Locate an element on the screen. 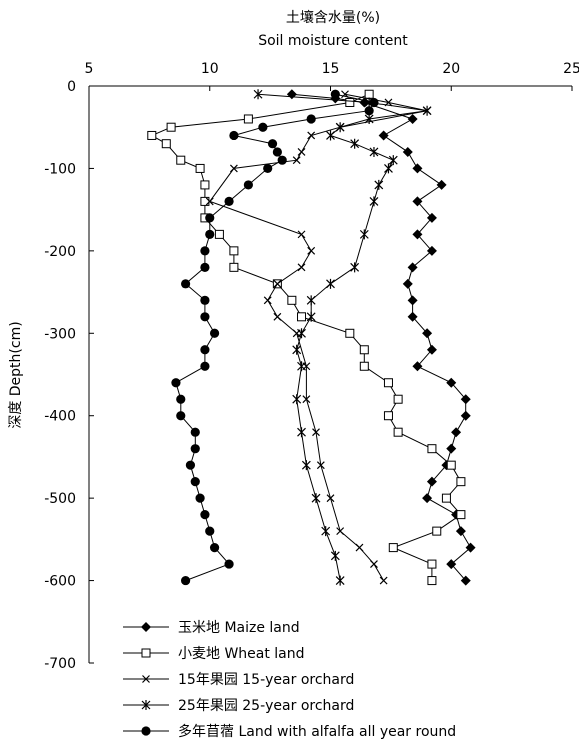  y-tick-label: -100 is located at coordinates (60, 169).